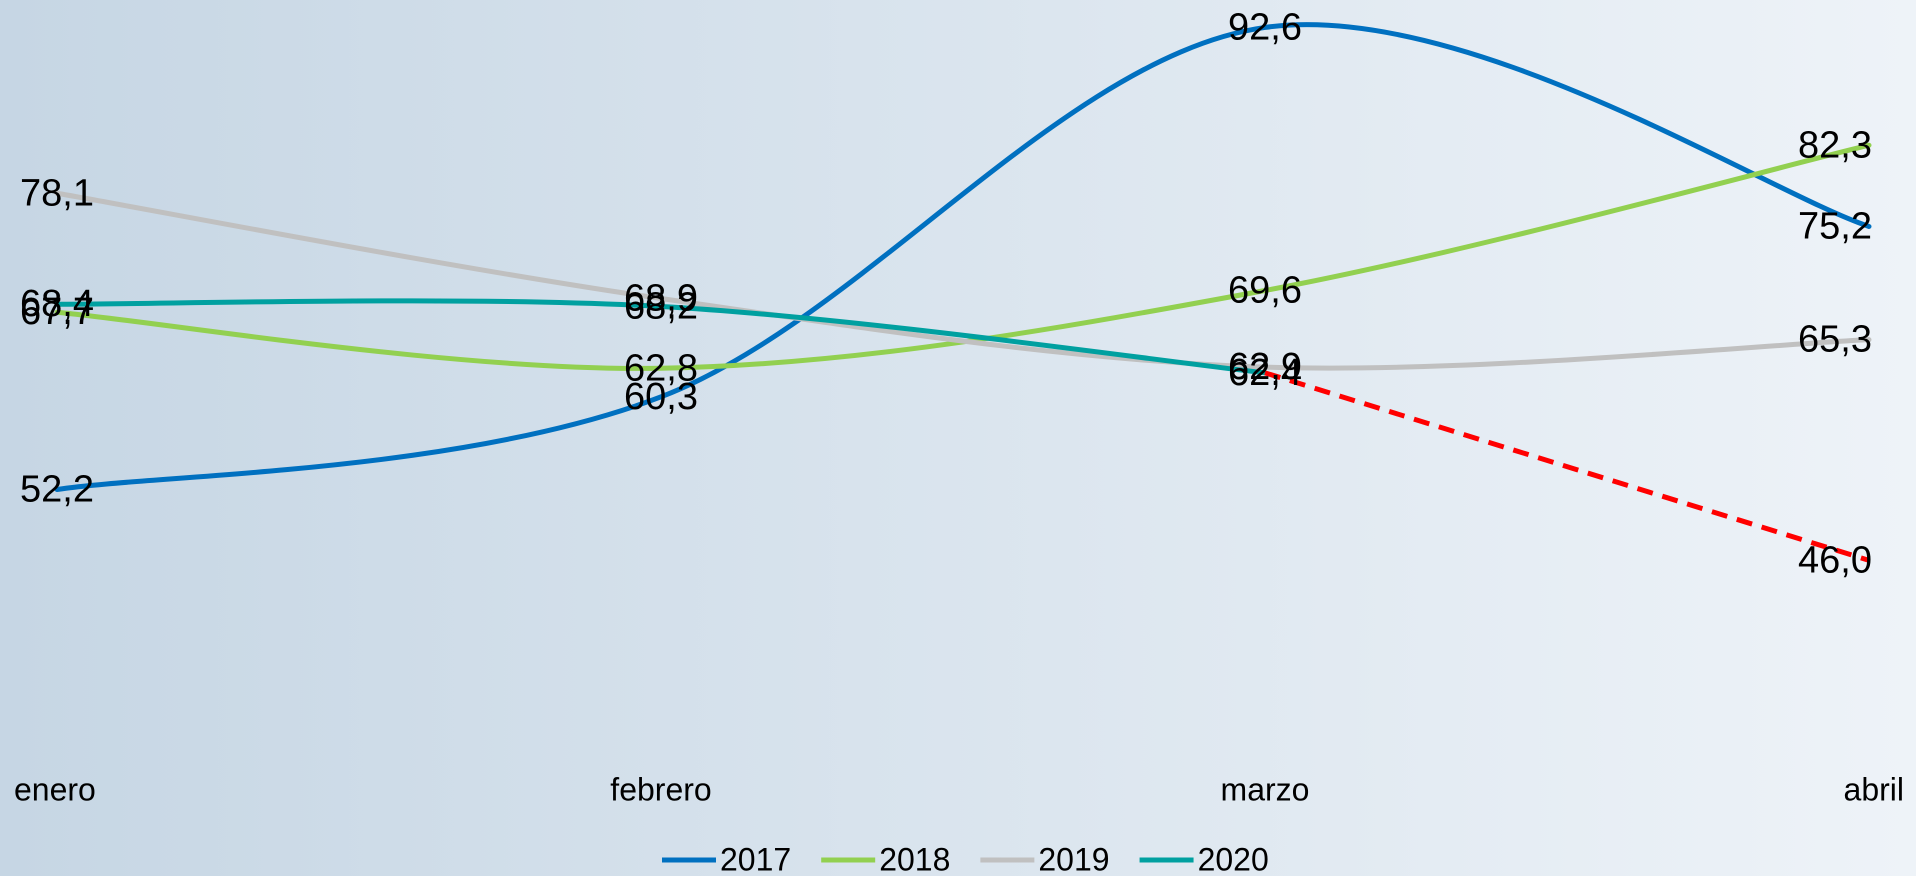 The height and width of the screenshot is (876, 1916). What do you see at coordinates (1265, 367) in the screenshot?
I see `data-label: 62,9` at bounding box center [1265, 367].